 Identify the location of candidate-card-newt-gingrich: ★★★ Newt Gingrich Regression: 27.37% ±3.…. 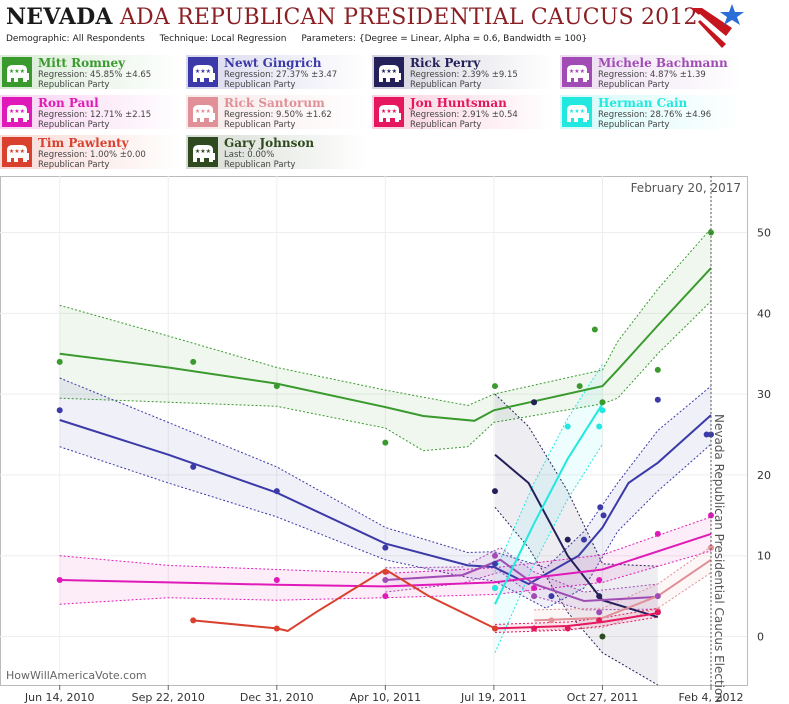
(277, 72).